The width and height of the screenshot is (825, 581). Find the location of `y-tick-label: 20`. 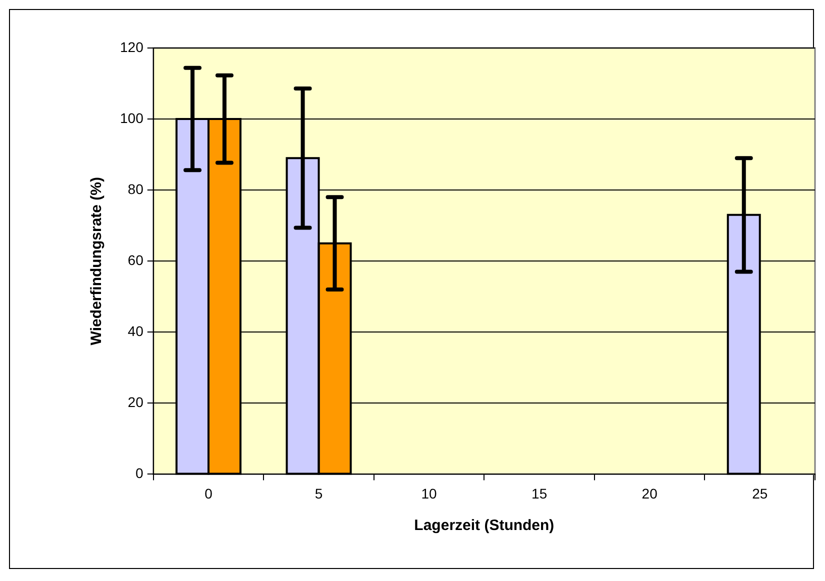

y-tick-label: 20 is located at coordinates (136, 402).